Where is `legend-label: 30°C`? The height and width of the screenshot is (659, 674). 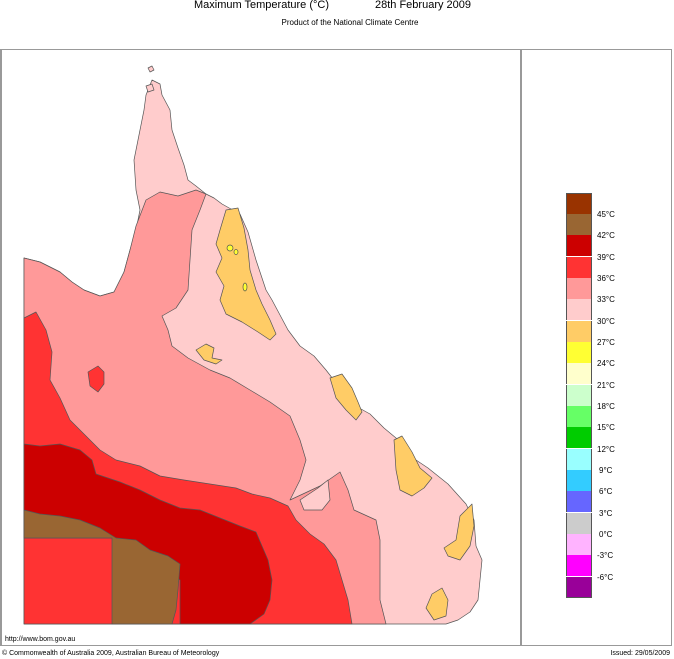
legend-label: 30°C is located at coordinates (606, 321).